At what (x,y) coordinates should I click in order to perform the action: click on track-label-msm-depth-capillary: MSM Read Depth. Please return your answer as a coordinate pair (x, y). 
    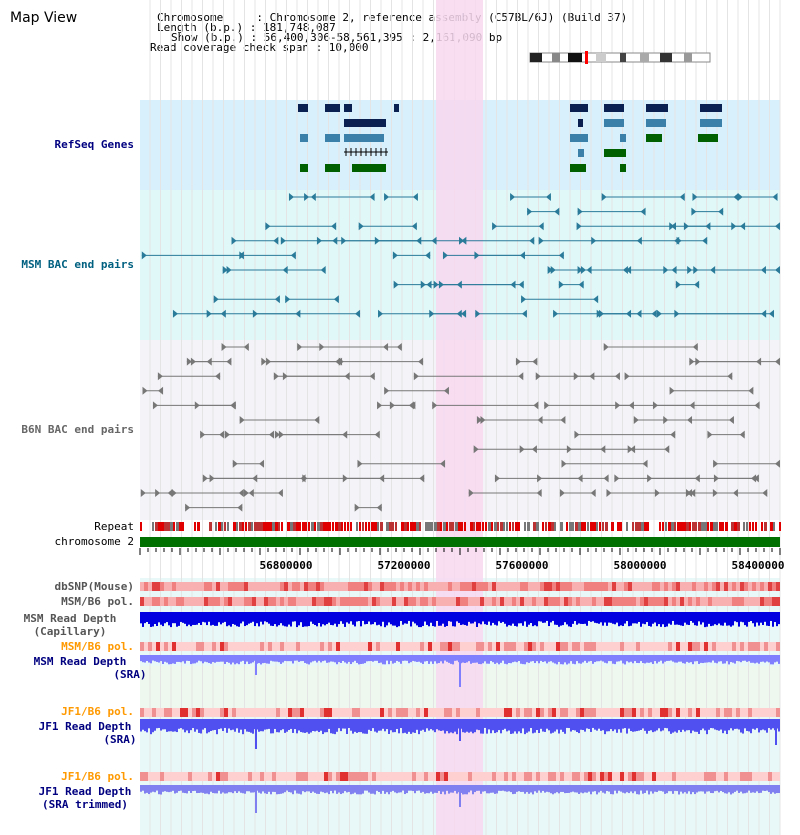
    Looking at the image, I should click on (70, 618).